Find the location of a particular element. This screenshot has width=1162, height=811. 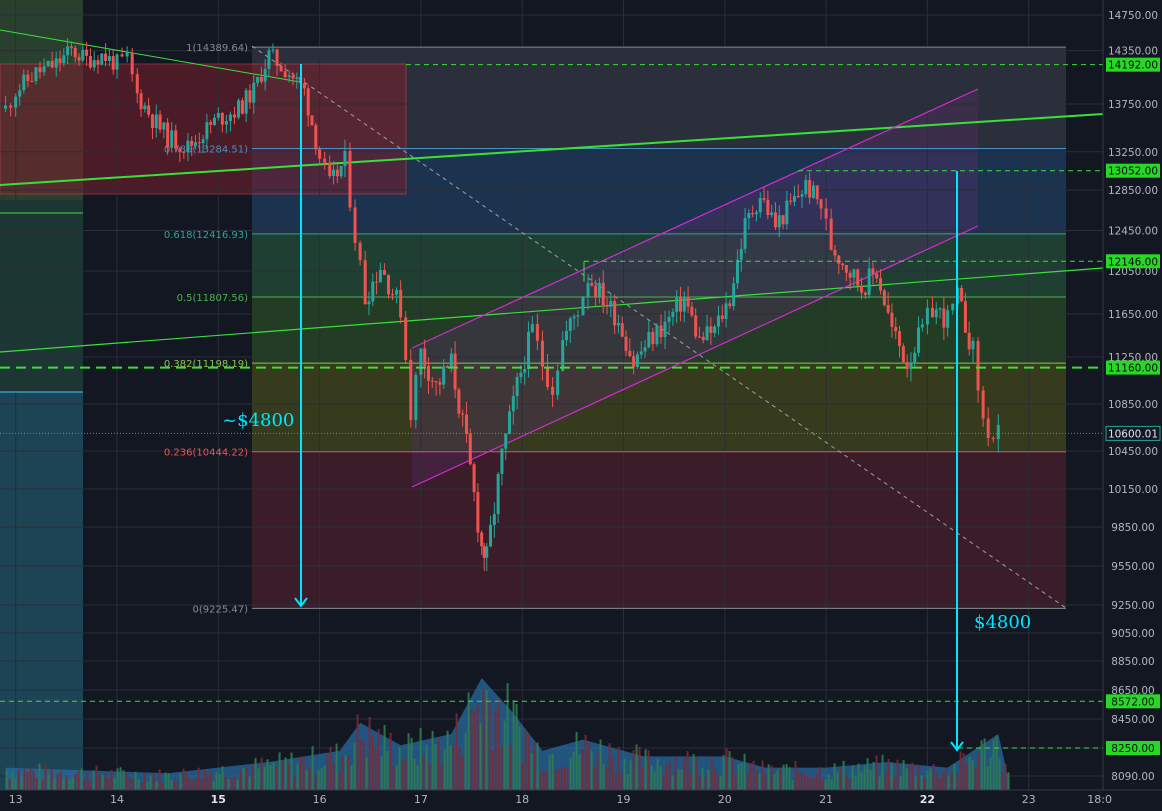

price-marker-10600.01 is located at coordinates (1133, 433).